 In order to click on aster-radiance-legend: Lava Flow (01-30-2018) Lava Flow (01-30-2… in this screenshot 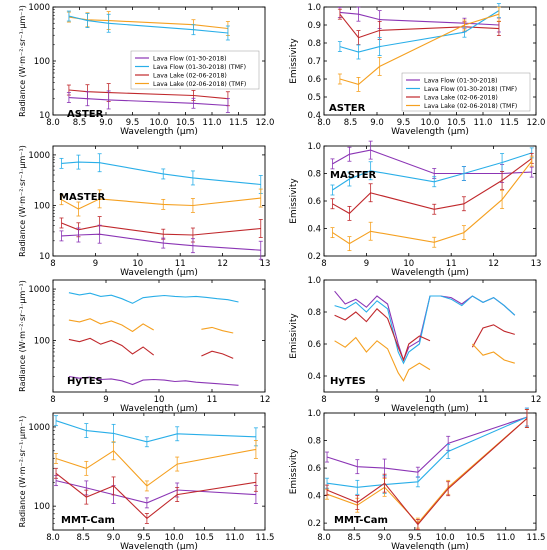, I will do `click(195, 70)`.